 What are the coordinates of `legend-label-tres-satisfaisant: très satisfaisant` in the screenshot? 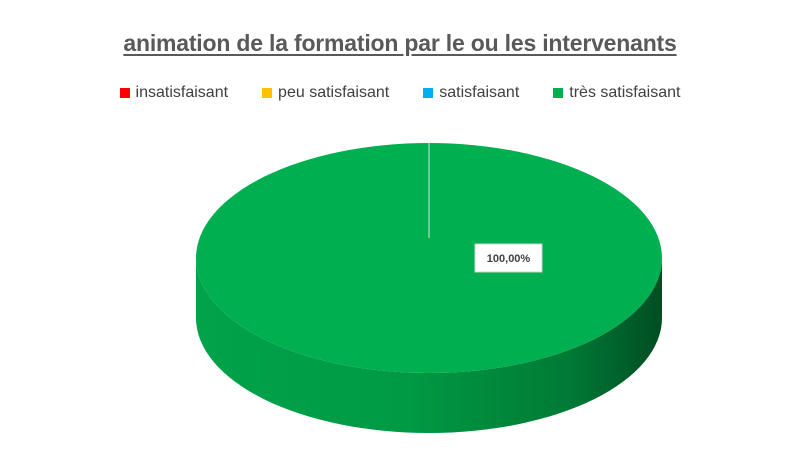 It's located at (625, 92).